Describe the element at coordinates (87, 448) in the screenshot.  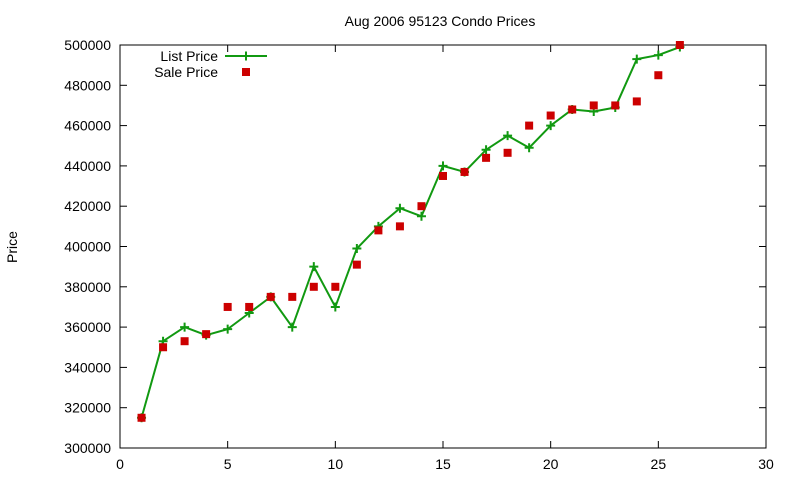
I see `y-tick-label: 300000` at that location.